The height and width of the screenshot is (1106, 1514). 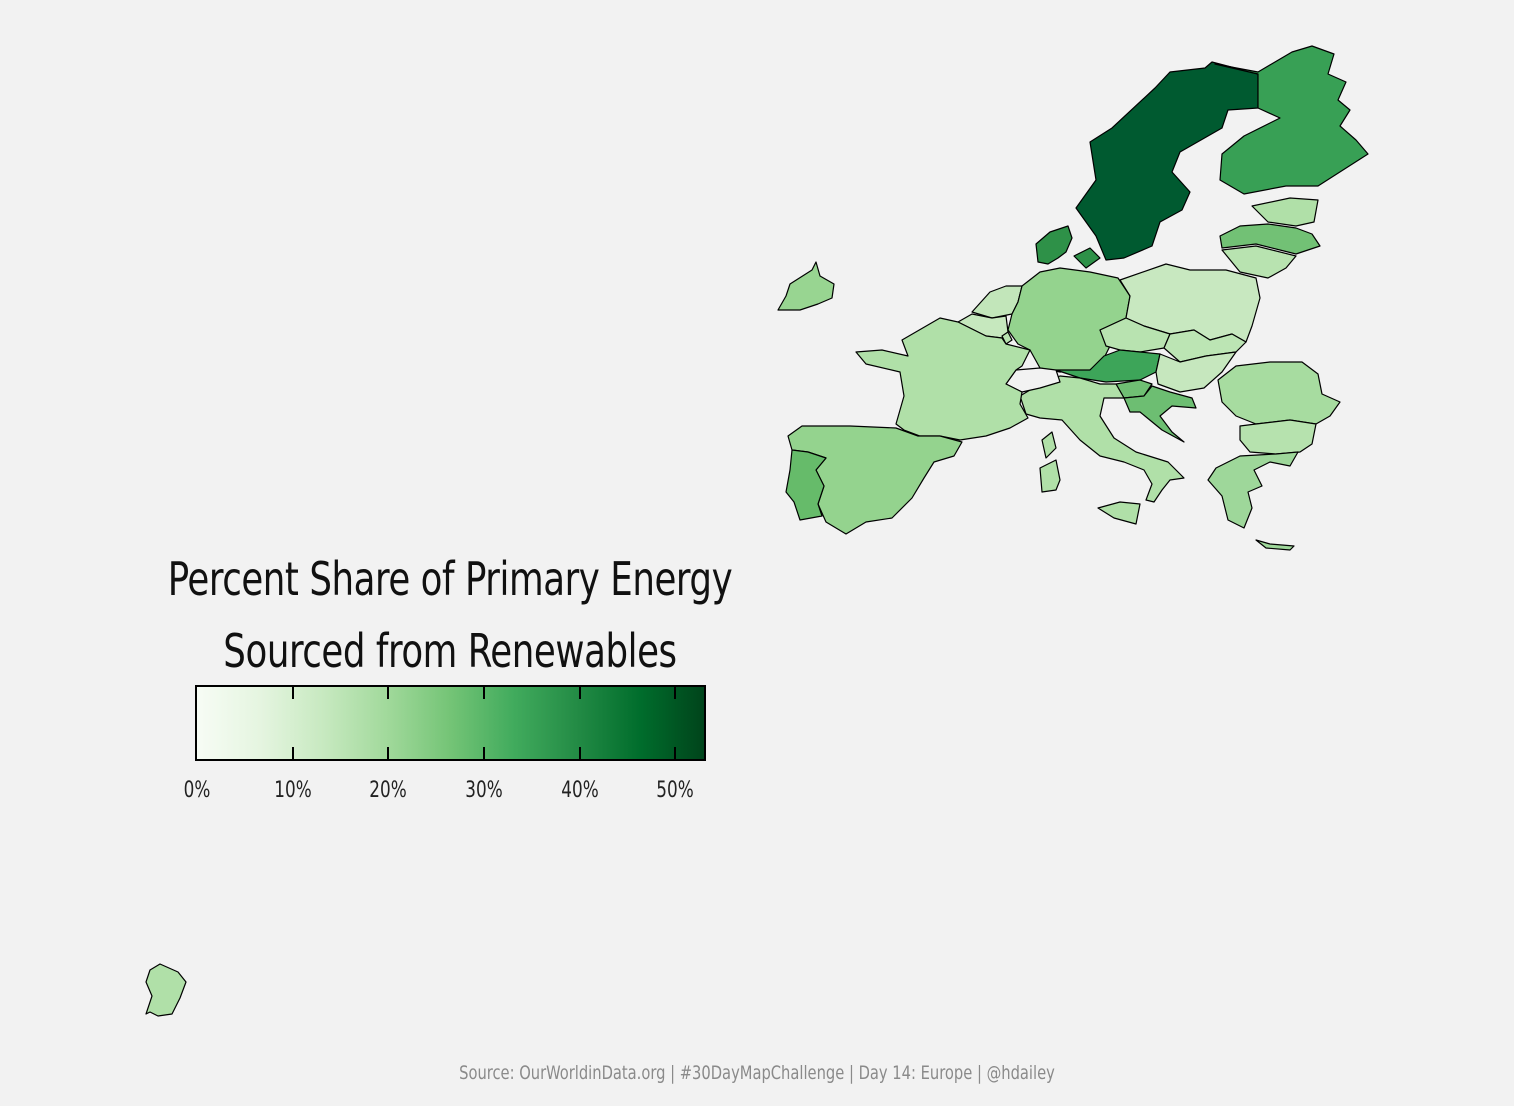 What do you see at coordinates (1102, 439) in the screenshot?
I see `region-italy` at bounding box center [1102, 439].